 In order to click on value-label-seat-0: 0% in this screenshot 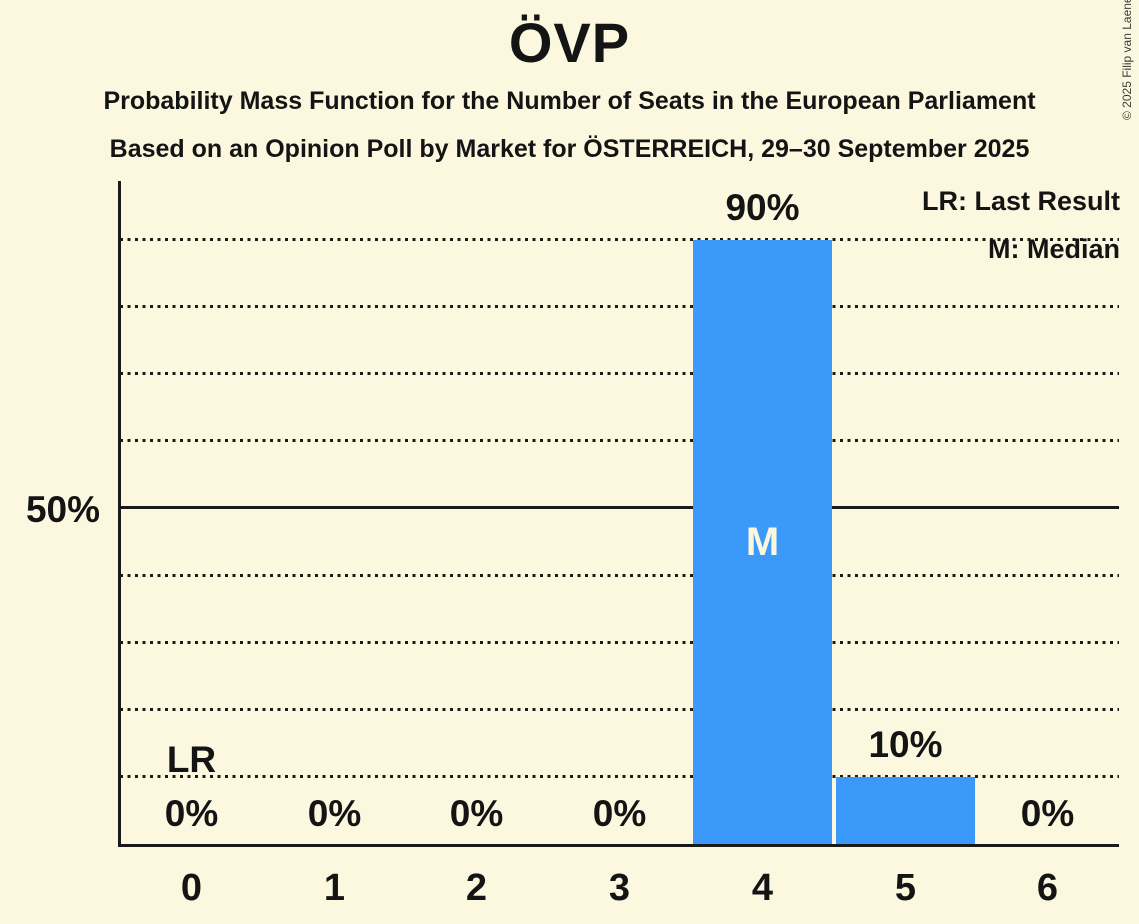, I will do `click(191, 813)`.